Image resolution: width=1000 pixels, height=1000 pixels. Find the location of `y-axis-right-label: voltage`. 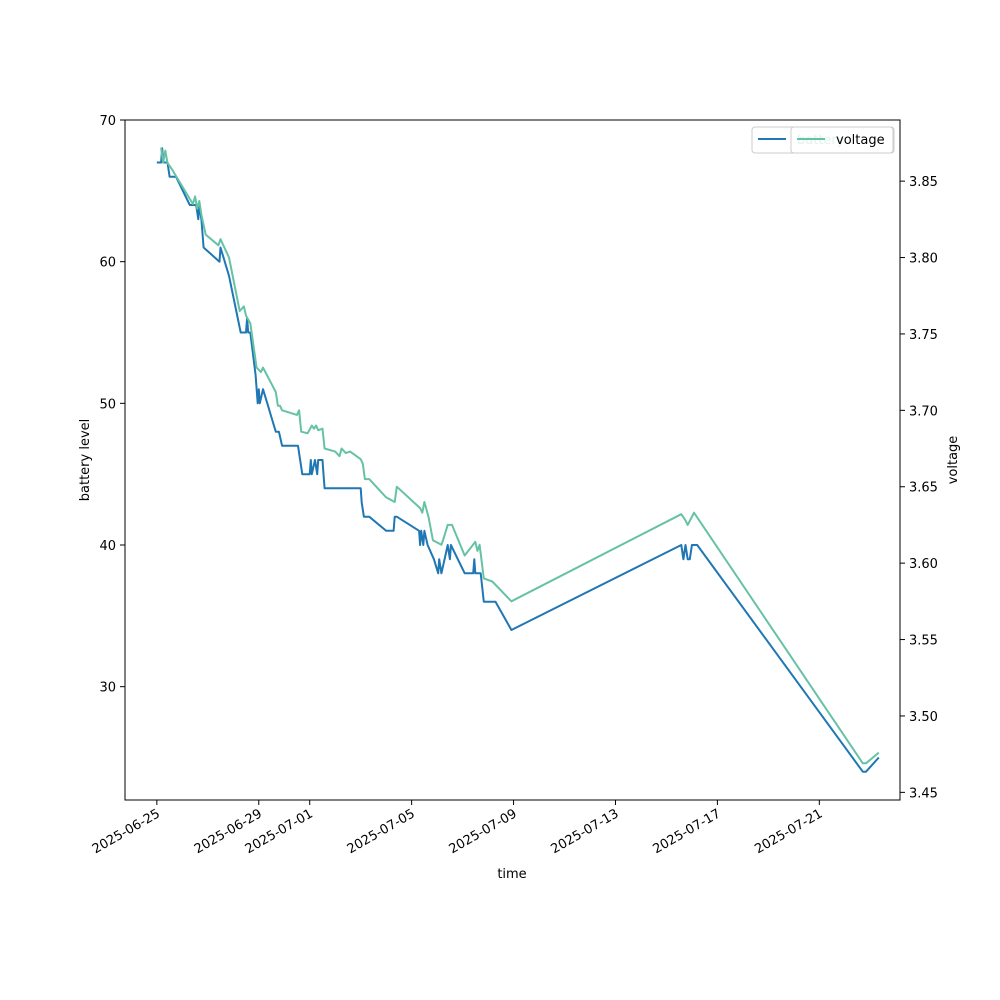

y-axis-right-label: voltage is located at coordinates (953, 460).